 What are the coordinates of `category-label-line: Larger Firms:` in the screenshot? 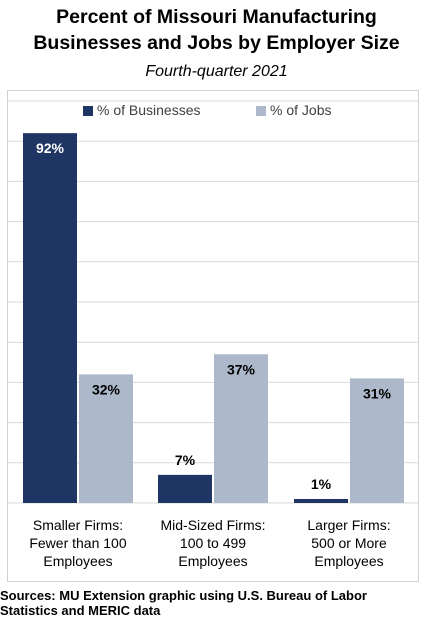 It's located at (348, 525).